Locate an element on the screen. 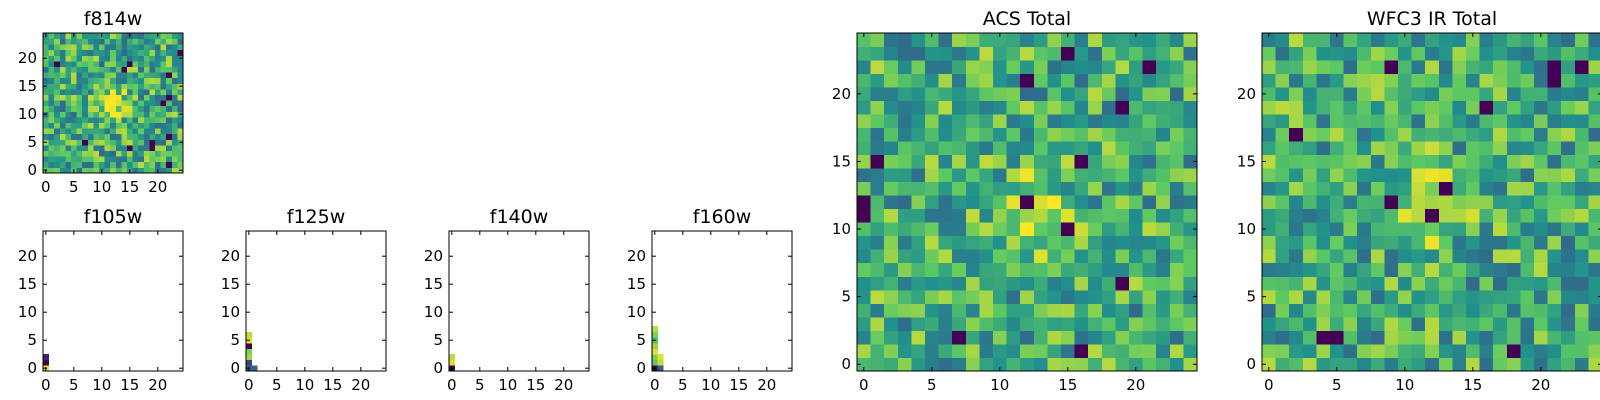 The height and width of the screenshot is (400, 1600). x-tick-label: 0 is located at coordinates (864, 385).